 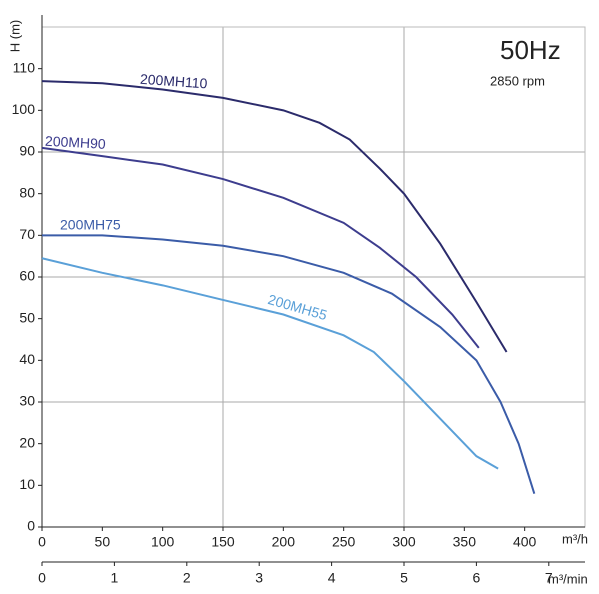 What do you see at coordinates (163, 542) in the screenshot?
I see `x-tick-label: 100` at bounding box center [163, 542].